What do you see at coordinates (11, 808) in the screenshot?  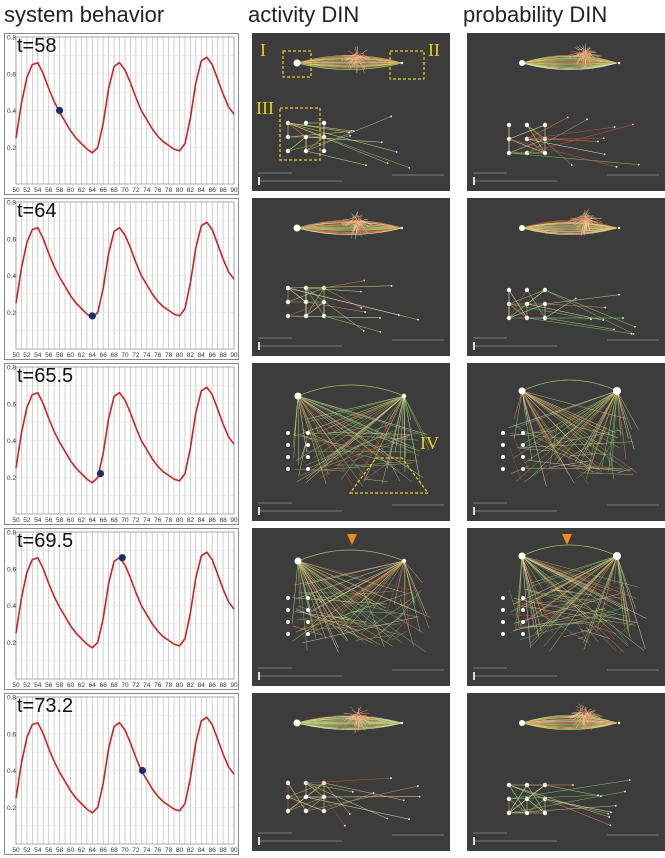 I see `y-tick-label: 0.2` at bounding box center [11, 808].